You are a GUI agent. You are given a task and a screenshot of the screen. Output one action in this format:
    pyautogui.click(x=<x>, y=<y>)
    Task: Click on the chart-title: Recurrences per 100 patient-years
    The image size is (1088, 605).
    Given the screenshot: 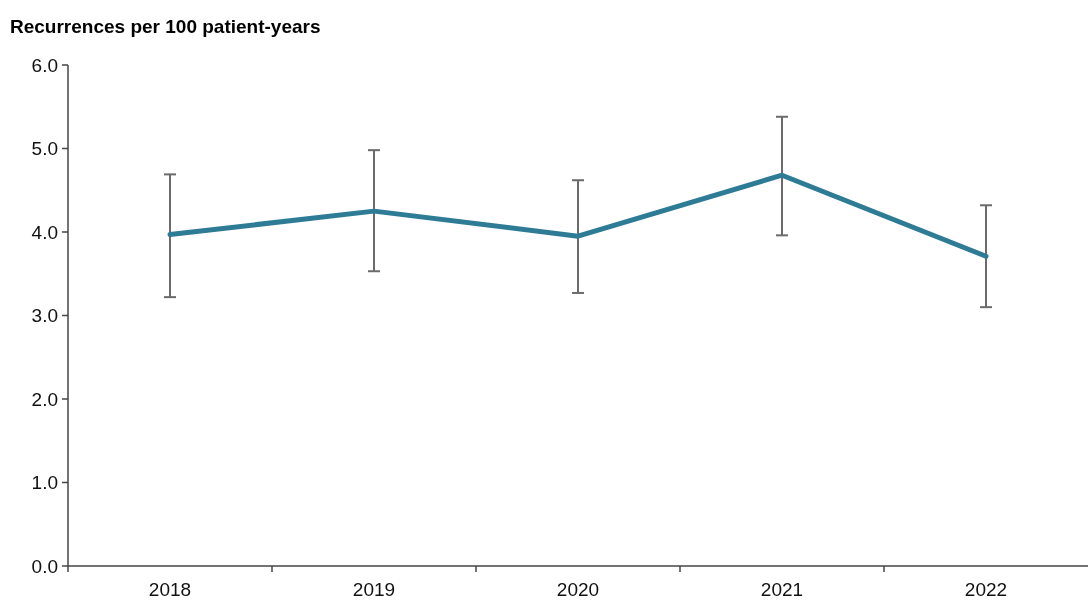 What is the action you would take?
    pyautogui.click(x=165, y=26)
    